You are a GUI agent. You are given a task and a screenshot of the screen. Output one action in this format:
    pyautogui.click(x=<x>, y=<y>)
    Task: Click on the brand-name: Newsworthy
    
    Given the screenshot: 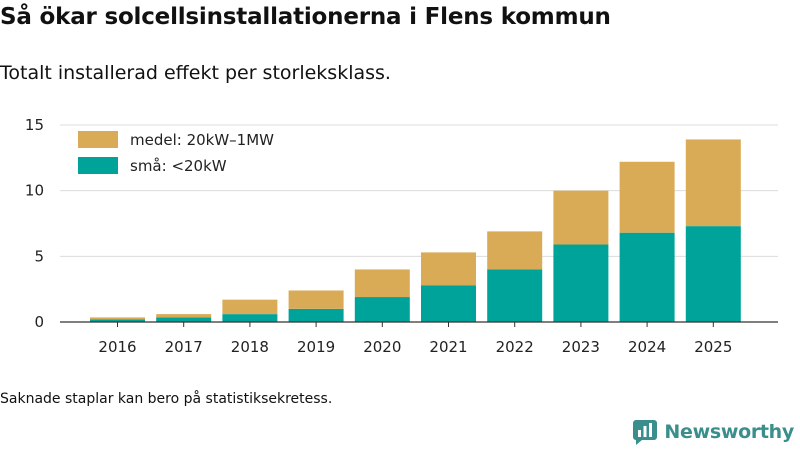 What is the action you would take?
    pyautogui.click(x=729, y=432)
    